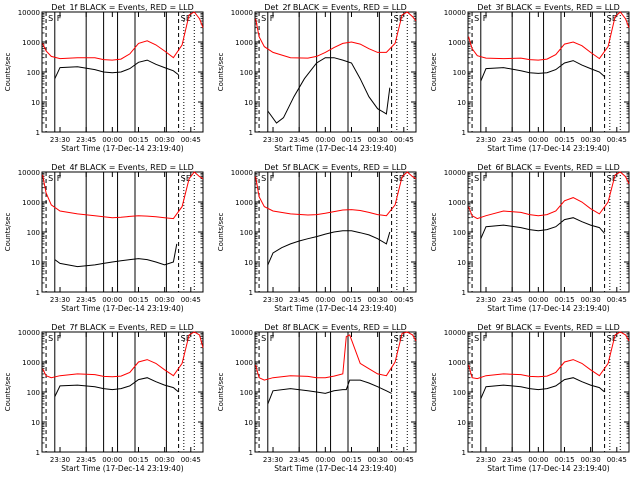  Describe the element at coordinates (548, 167) in the screenshot. I see `panel-title: Det_6f BLACK = Events, RED = LLD` at that location.